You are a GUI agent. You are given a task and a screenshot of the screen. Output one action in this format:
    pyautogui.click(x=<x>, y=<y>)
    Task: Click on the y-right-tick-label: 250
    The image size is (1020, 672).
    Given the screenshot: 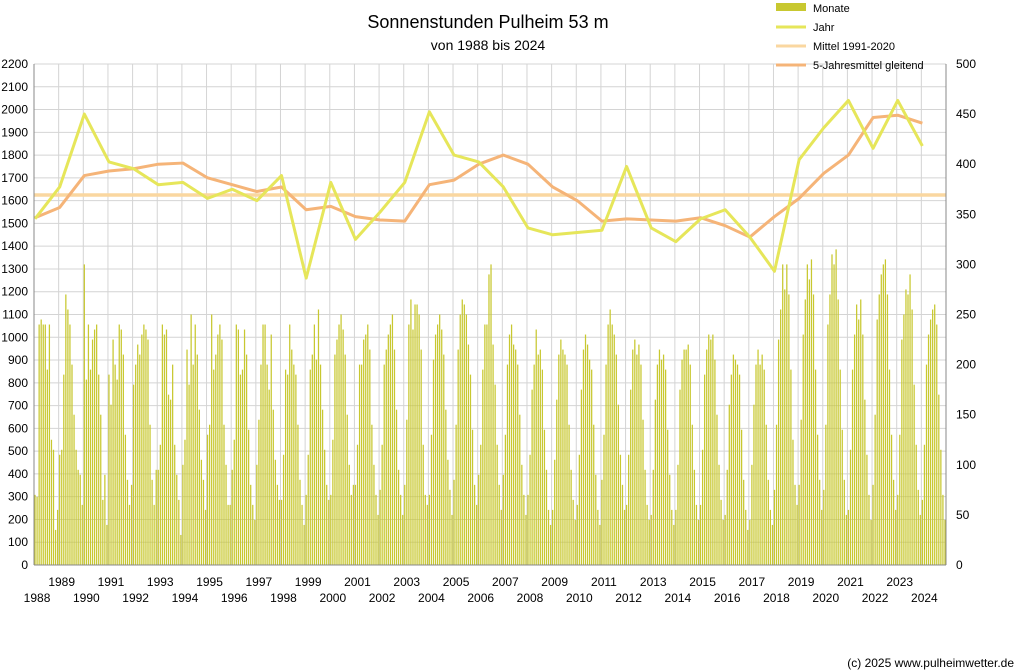 What is the action you would take?
    pyautogui.click(x=966, y=315)
    